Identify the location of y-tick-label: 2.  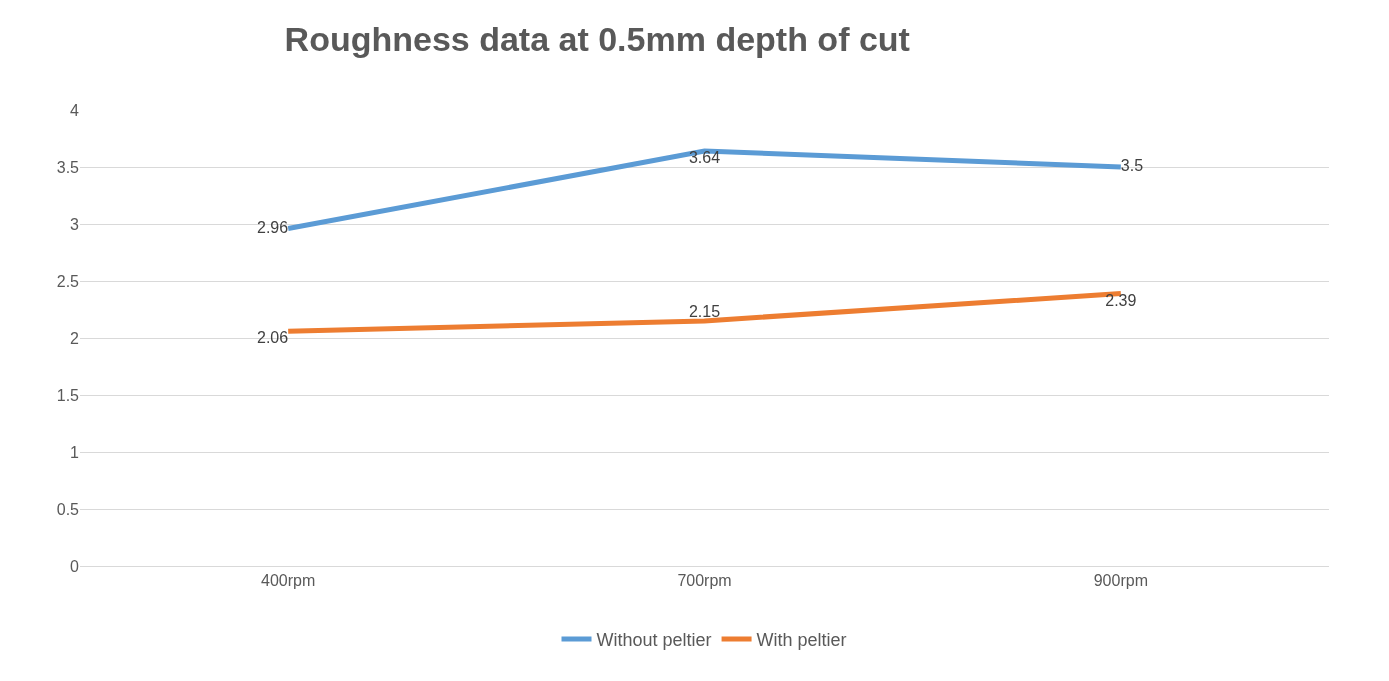
(75, 338).